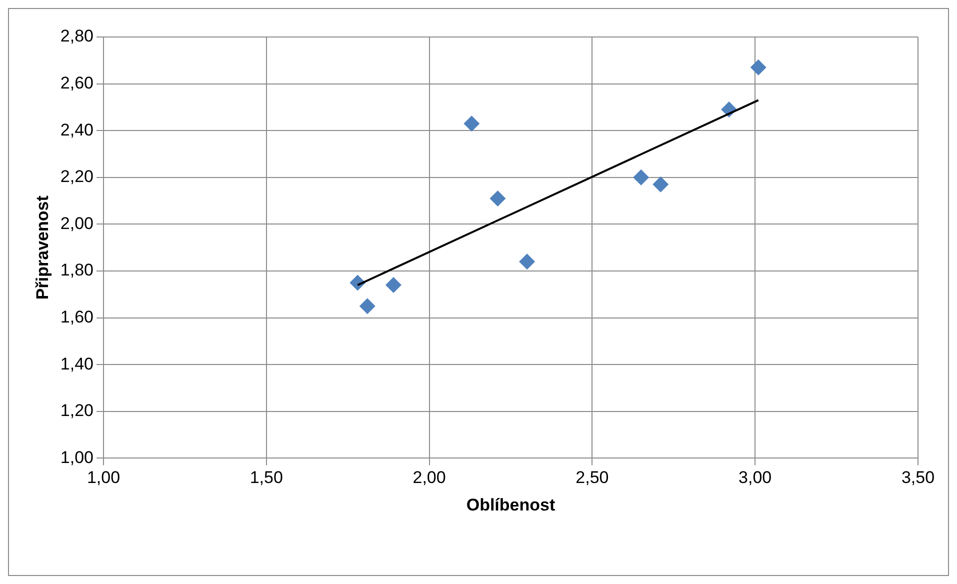 The image size is (957, 584). I want to click on x-tick-label: 1,00, so click(103, 478).